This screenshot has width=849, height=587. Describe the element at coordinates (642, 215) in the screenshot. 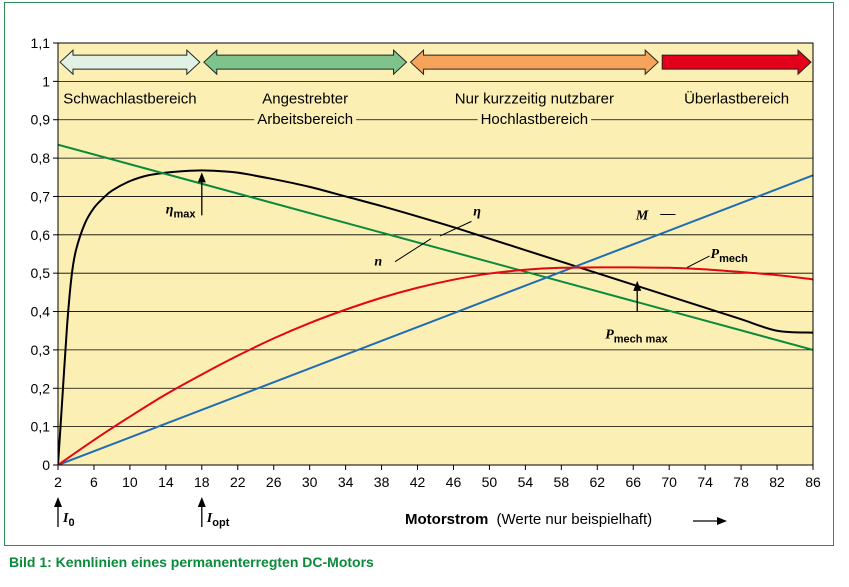

I see `m-curve-label: M` at that location.